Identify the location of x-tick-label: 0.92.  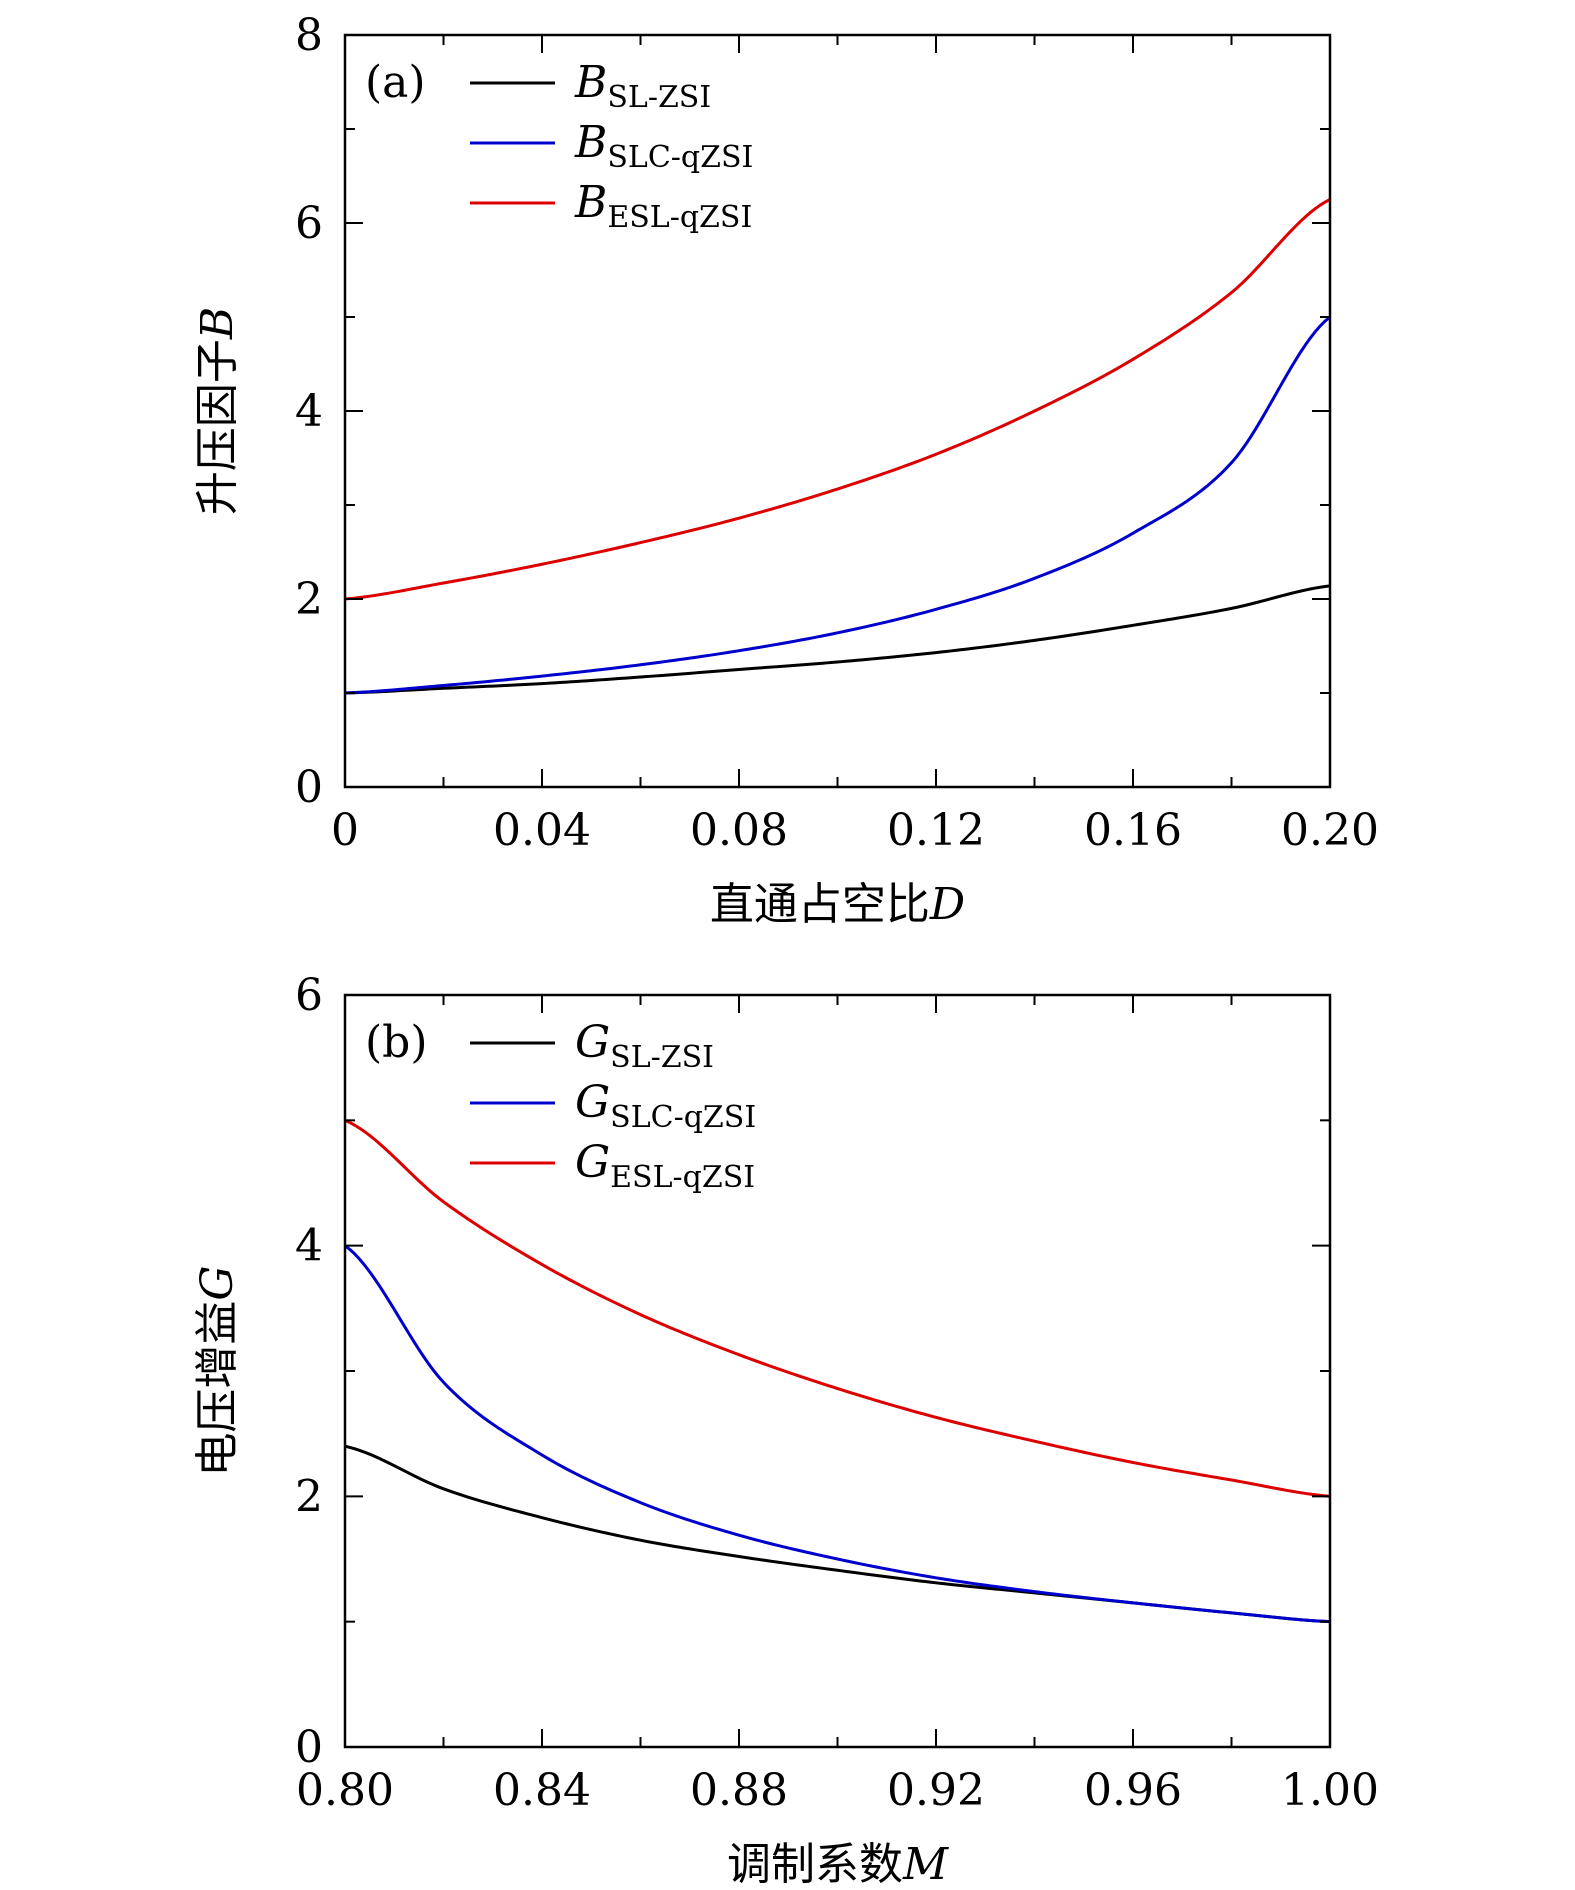
(936, 1790).